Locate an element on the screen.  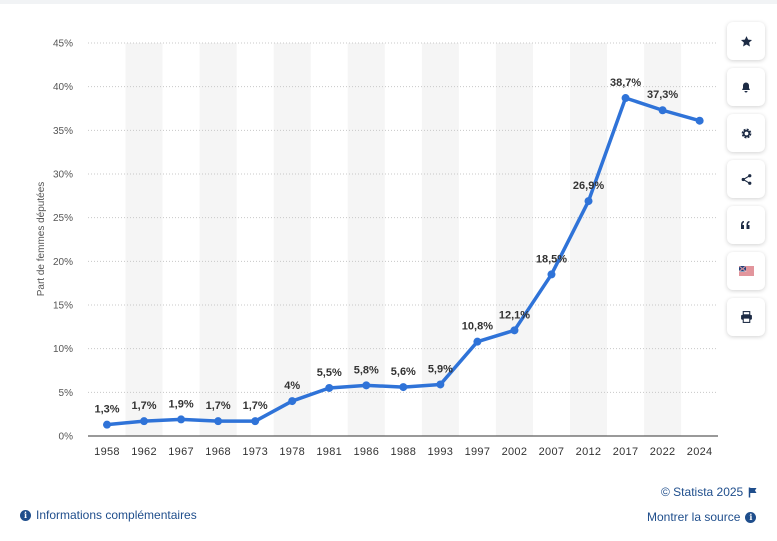
x-tick-label: 1967 is located at coordinates (181, 452).